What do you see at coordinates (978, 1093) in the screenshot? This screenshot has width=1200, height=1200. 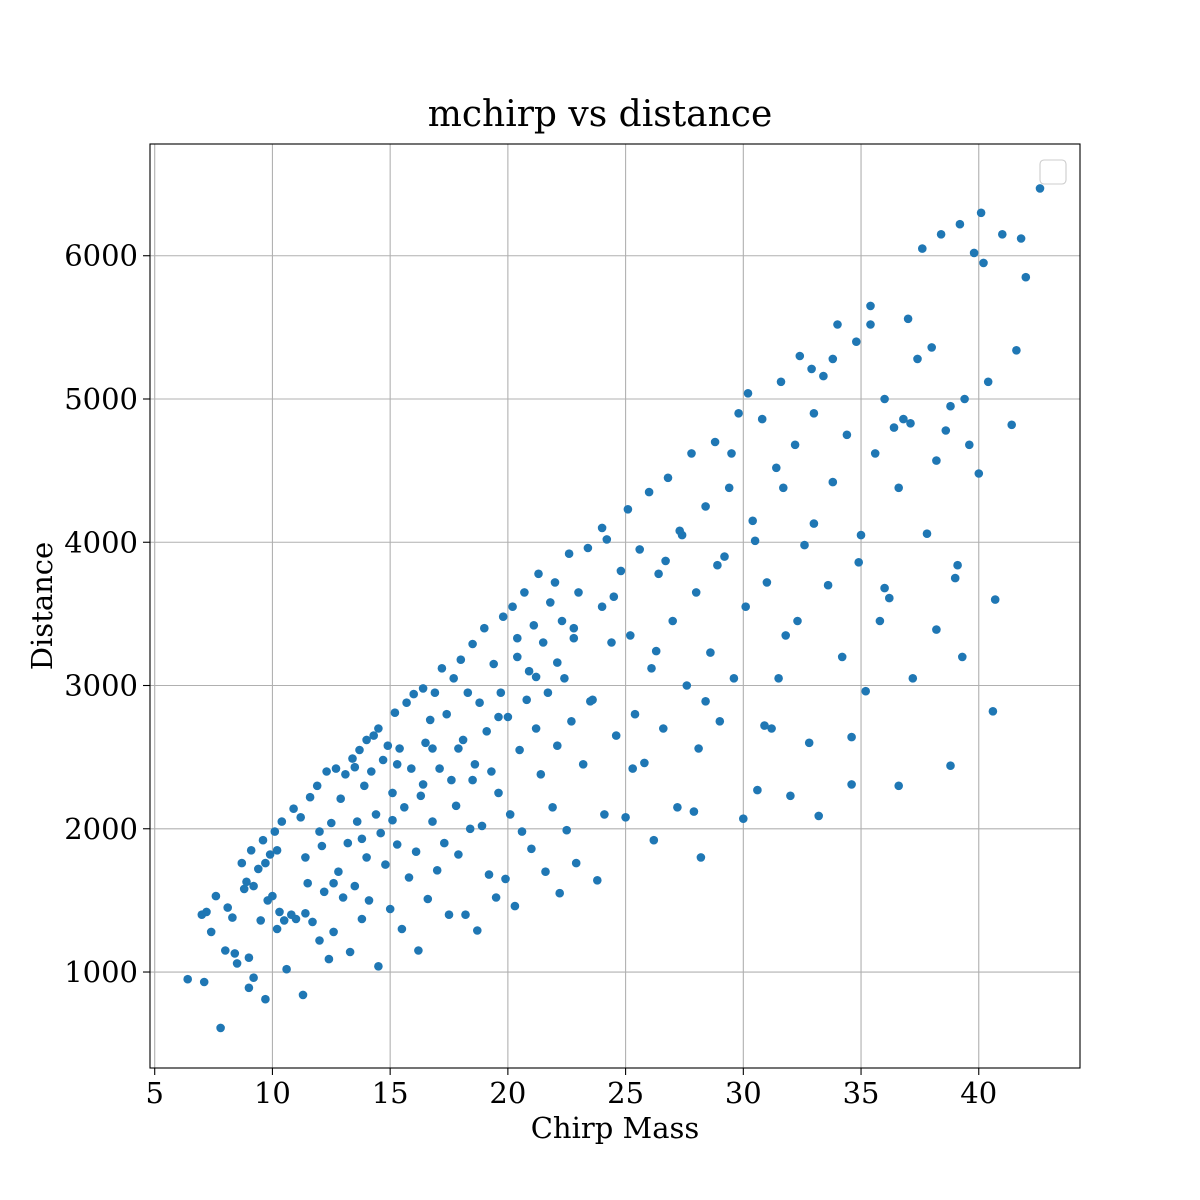 I see `x-tick-label: 40` at bounding box center [978, 1093].